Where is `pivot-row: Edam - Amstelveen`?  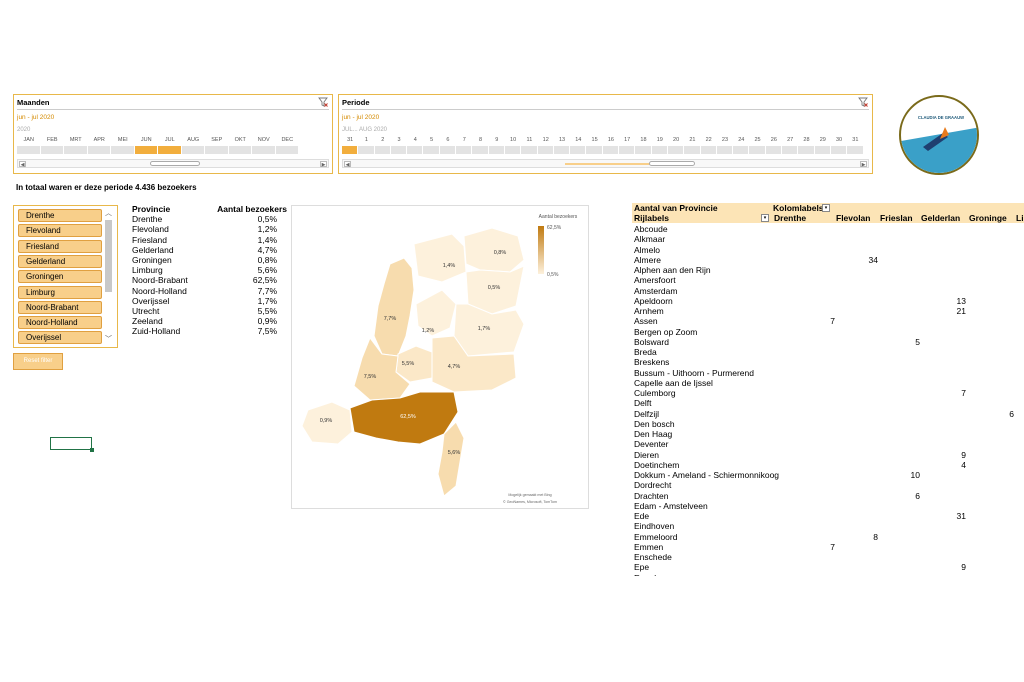
pivot-row: Edam - Amstelveen is located at coordinates (828, 506).